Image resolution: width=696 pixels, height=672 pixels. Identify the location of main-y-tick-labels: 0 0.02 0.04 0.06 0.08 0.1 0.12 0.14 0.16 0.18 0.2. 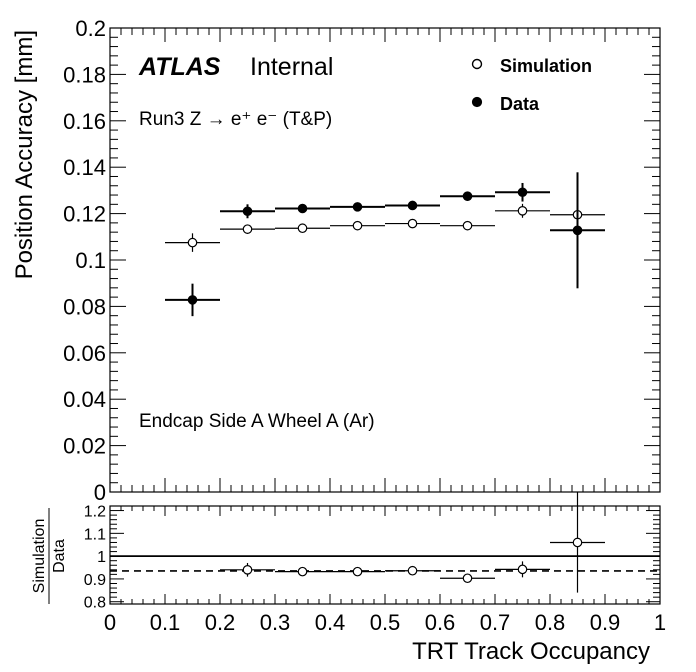
(84, 260).